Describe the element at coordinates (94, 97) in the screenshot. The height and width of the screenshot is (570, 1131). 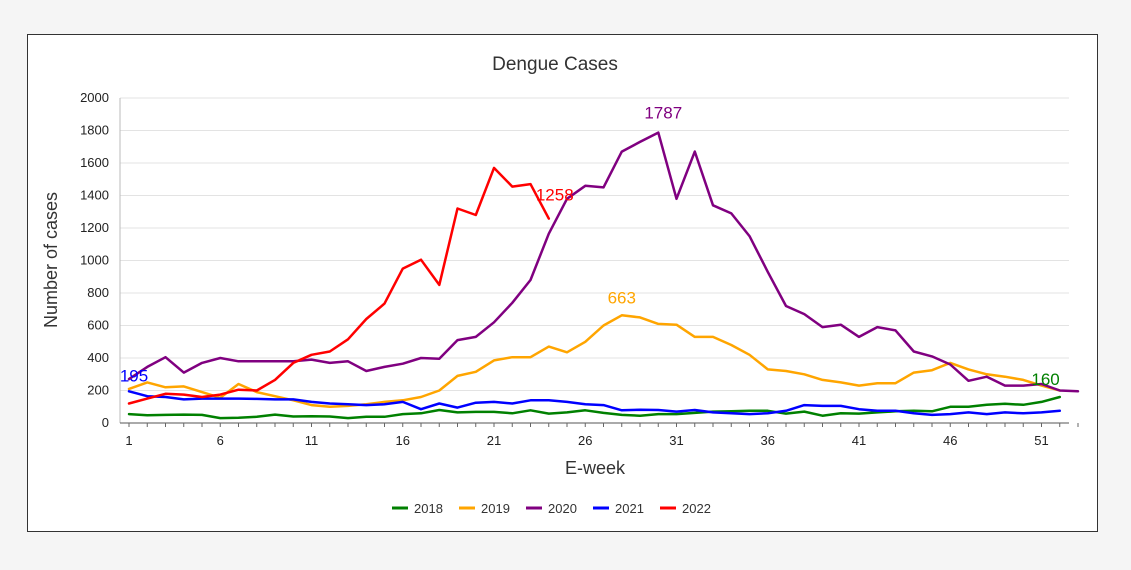
I see `y-tick-label: 2000` at that location.